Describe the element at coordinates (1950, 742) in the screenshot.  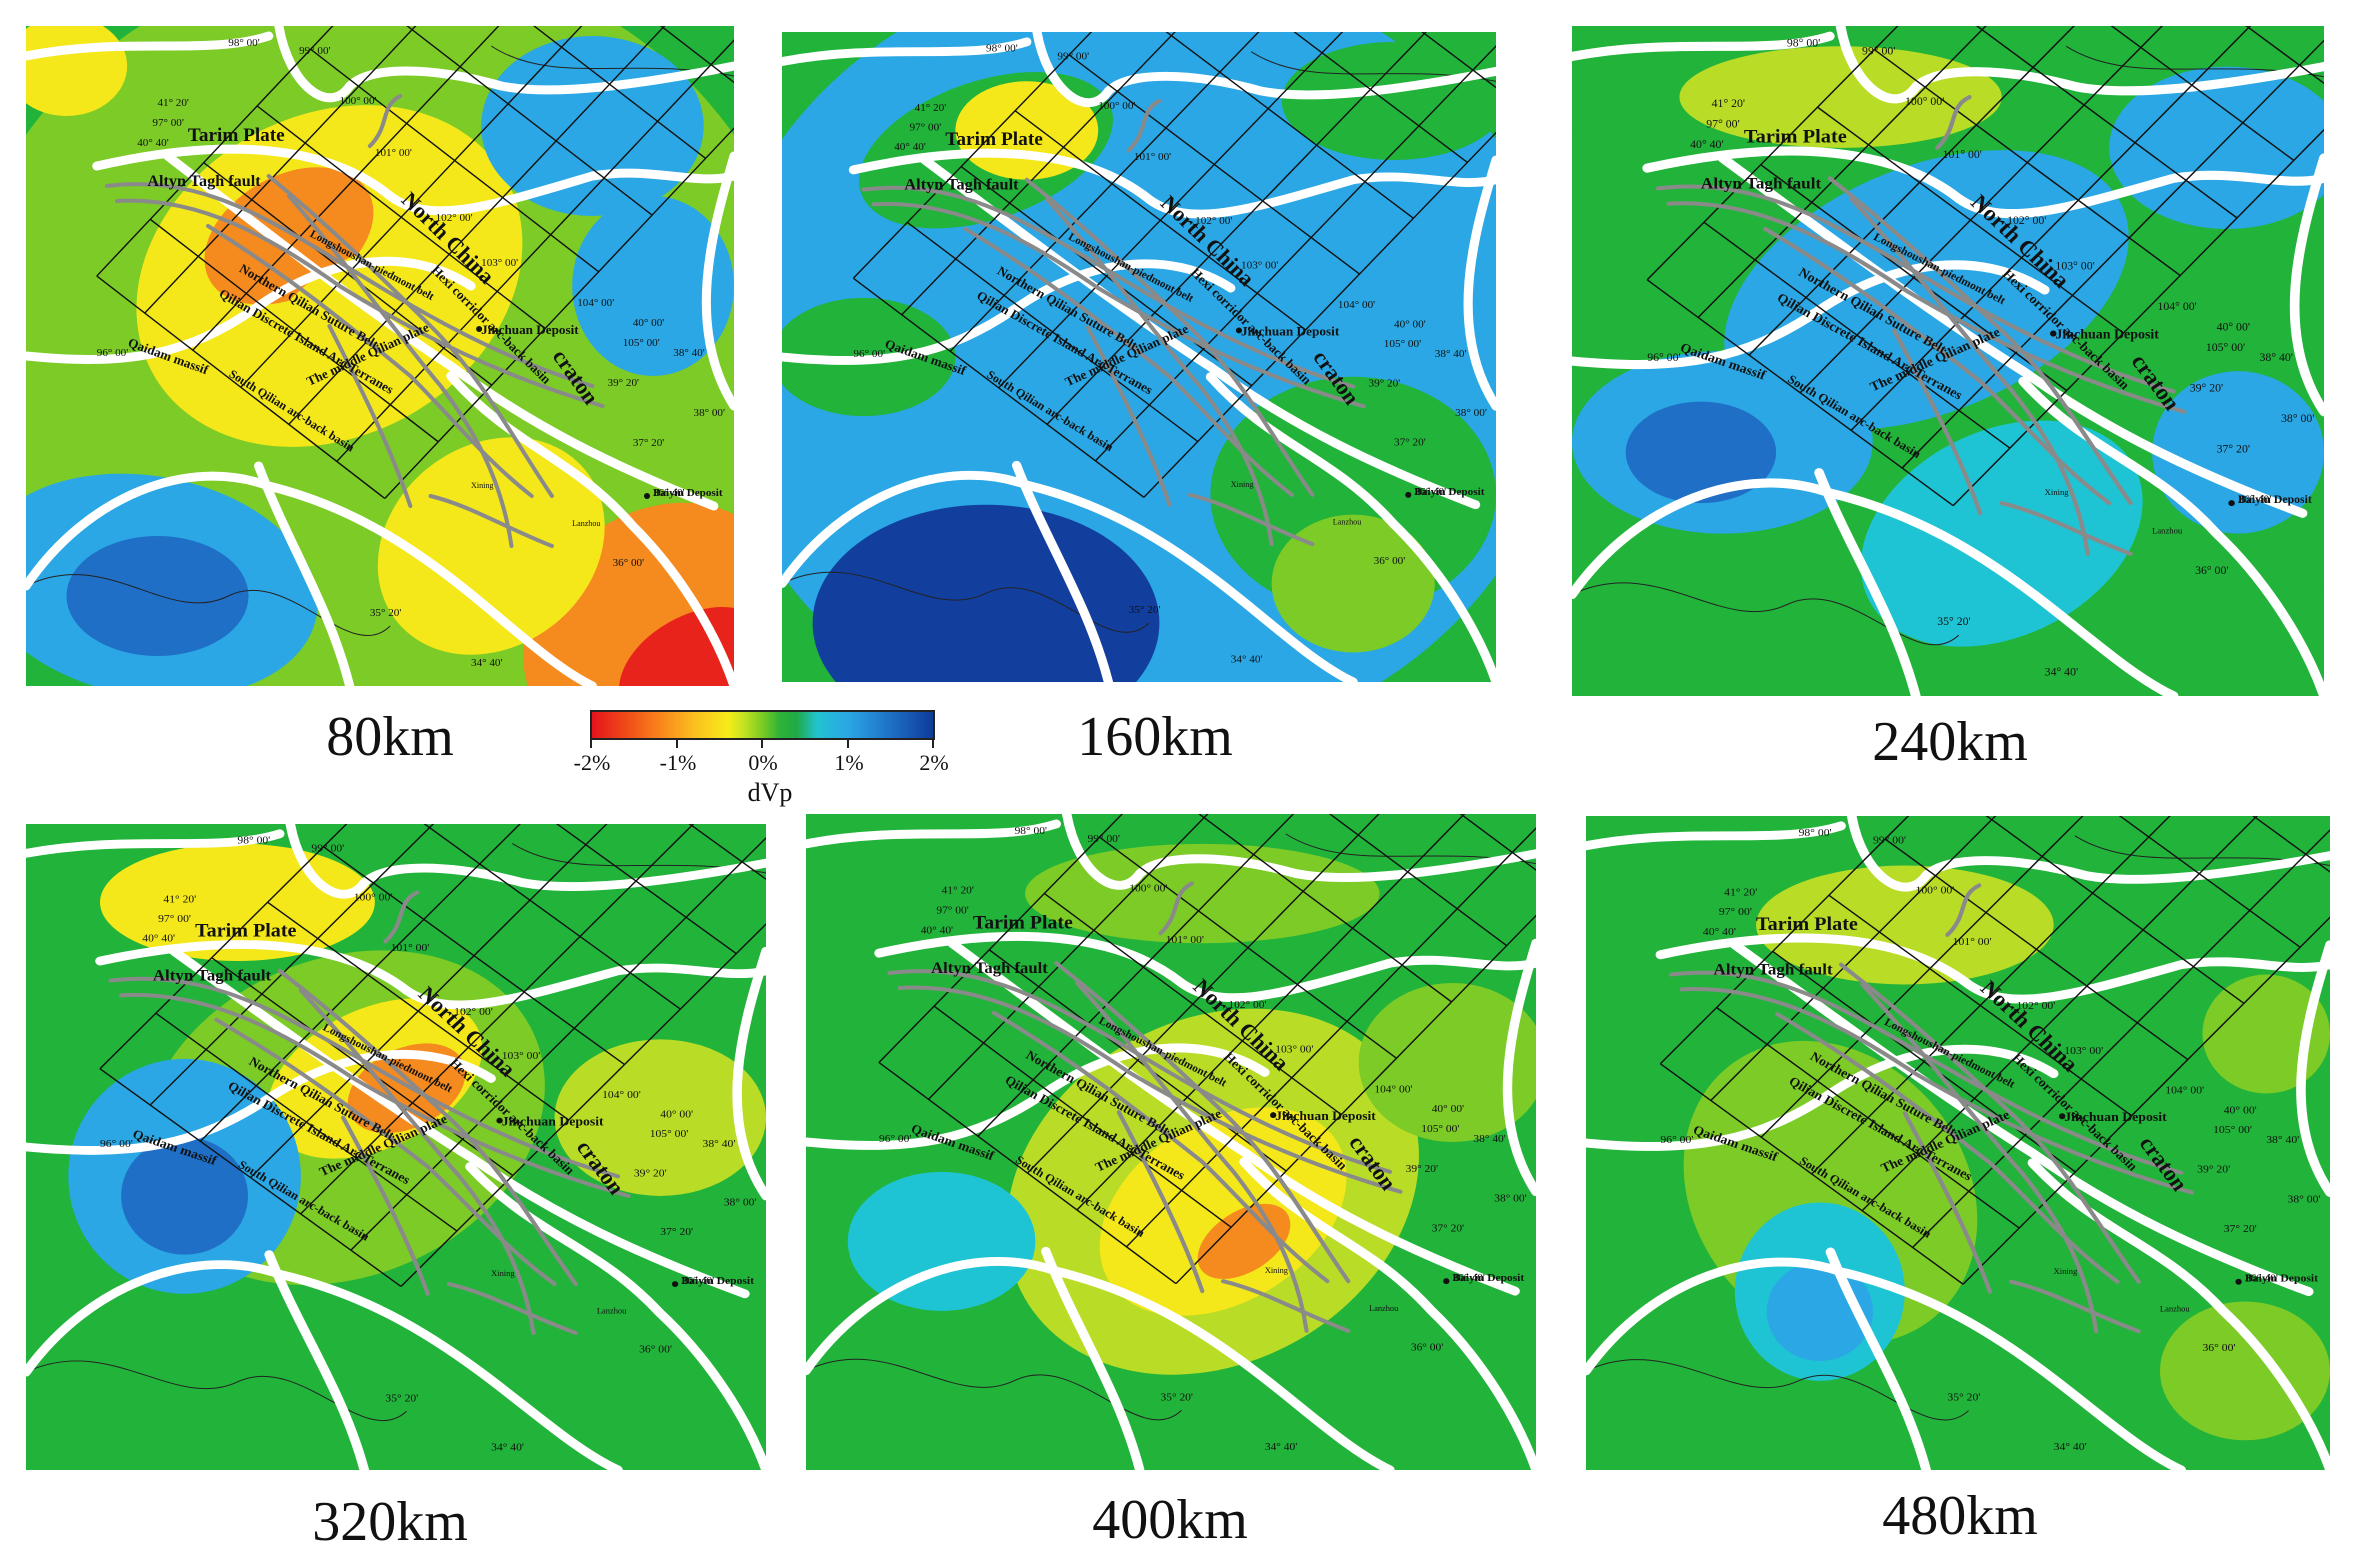
I see `depth-label-240km: 240km` at that location.